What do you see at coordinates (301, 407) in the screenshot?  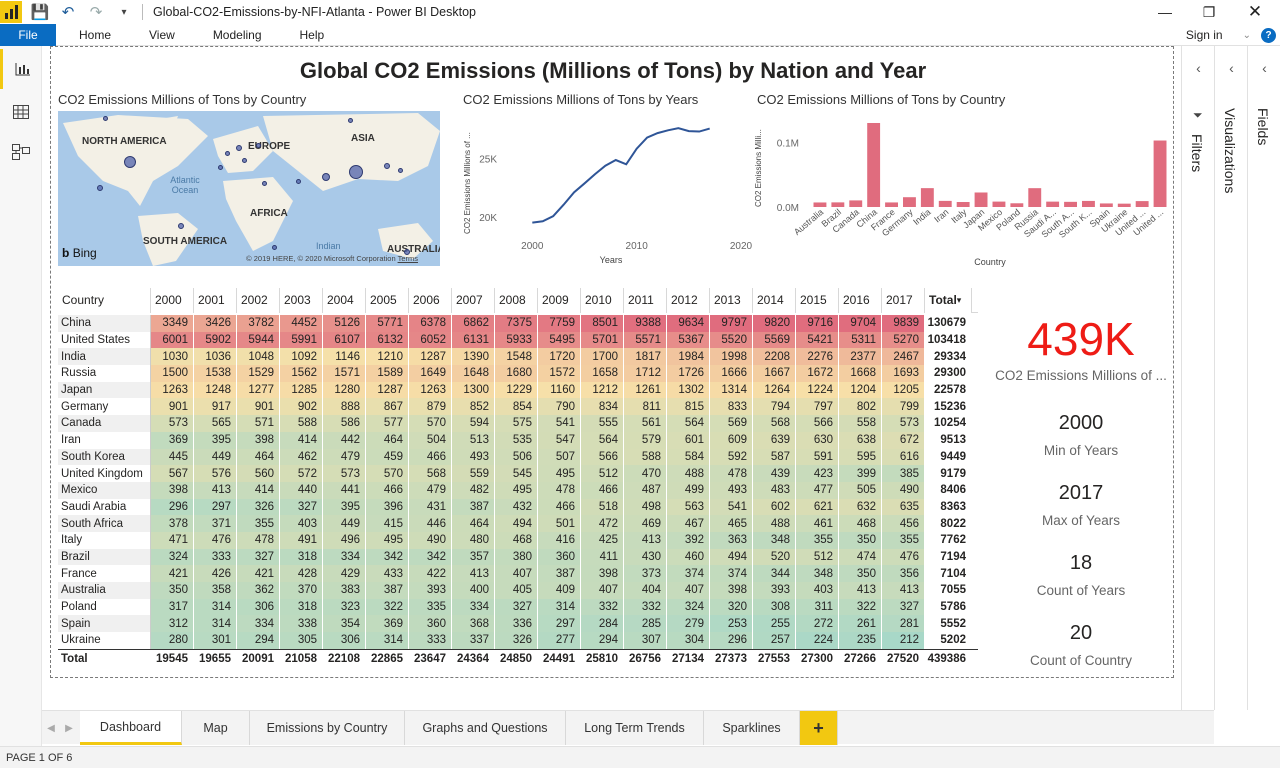 I see `matrix-value-cell: 902` at bounding box center [301, 407].